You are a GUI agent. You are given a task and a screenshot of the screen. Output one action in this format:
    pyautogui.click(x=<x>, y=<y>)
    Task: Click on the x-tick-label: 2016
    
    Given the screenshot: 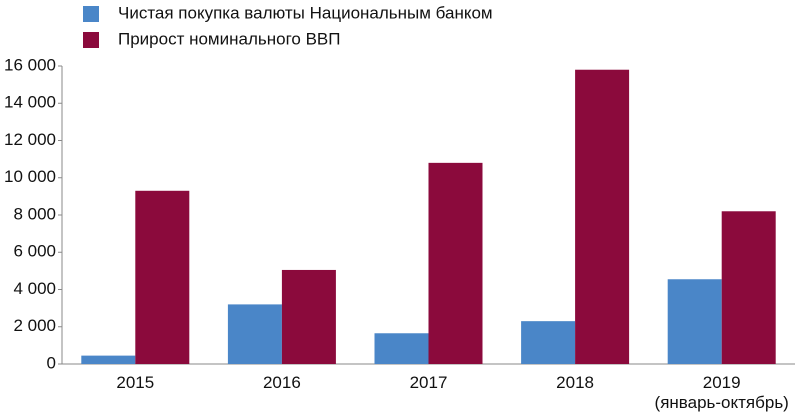 What is the action you would take?
    pyautogui.click(x=281, y=382)
    